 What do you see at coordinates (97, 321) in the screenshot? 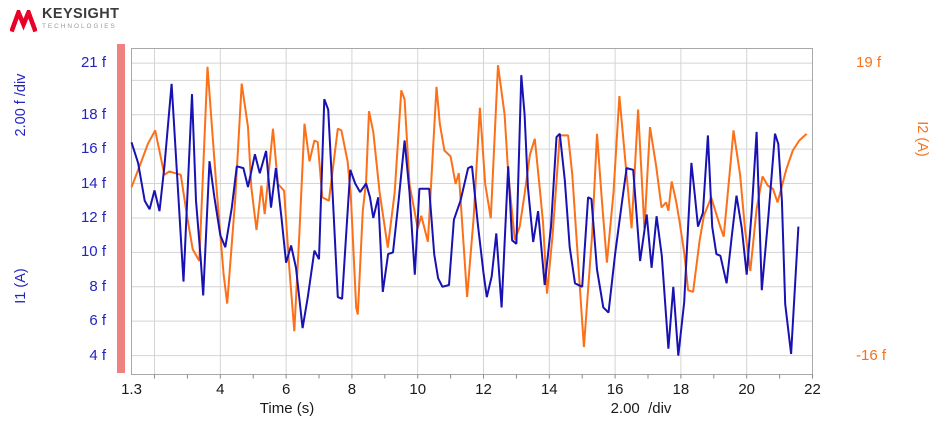
I see `left-axis-tick-label: 6 f` at bounding box center [97, 321].